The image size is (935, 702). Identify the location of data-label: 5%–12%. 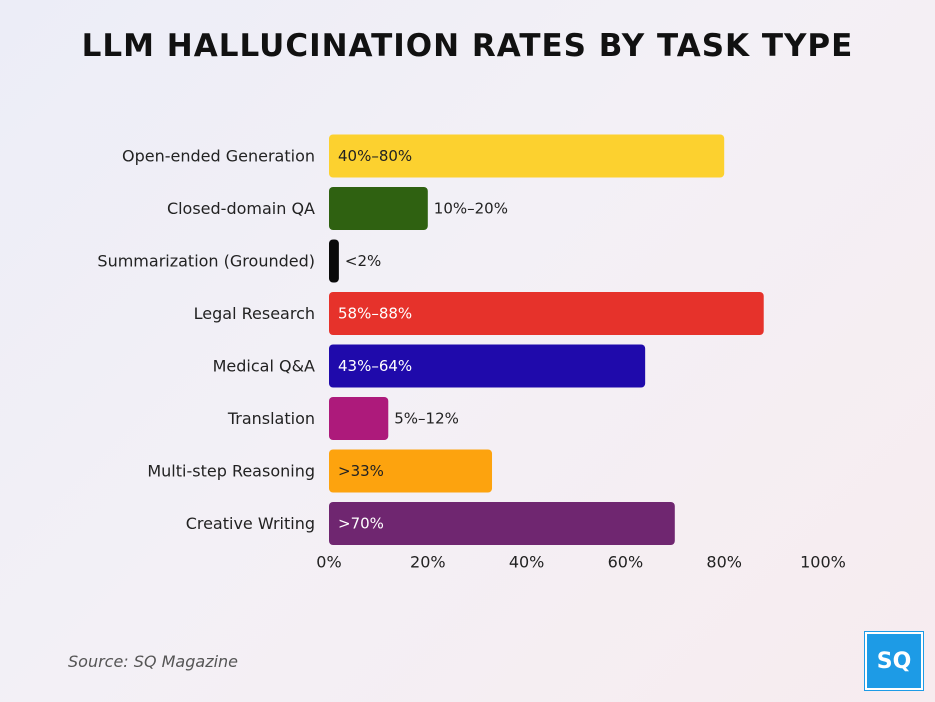
(426, 419).